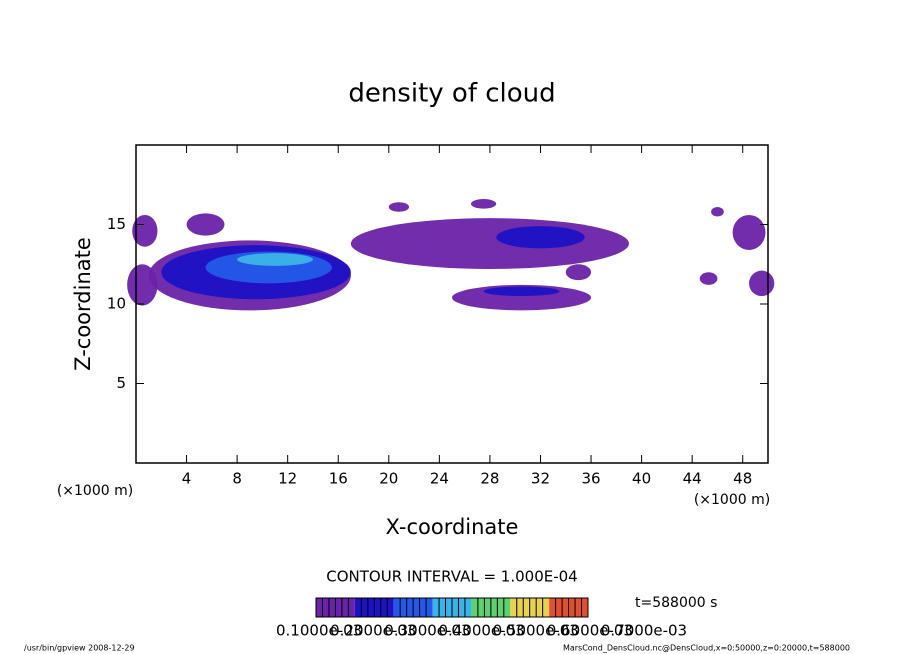  What do you see at coordinates (676, 603) in the screenshot?
I see `time-label: t=588000 s` at bounding box center [676, 603].